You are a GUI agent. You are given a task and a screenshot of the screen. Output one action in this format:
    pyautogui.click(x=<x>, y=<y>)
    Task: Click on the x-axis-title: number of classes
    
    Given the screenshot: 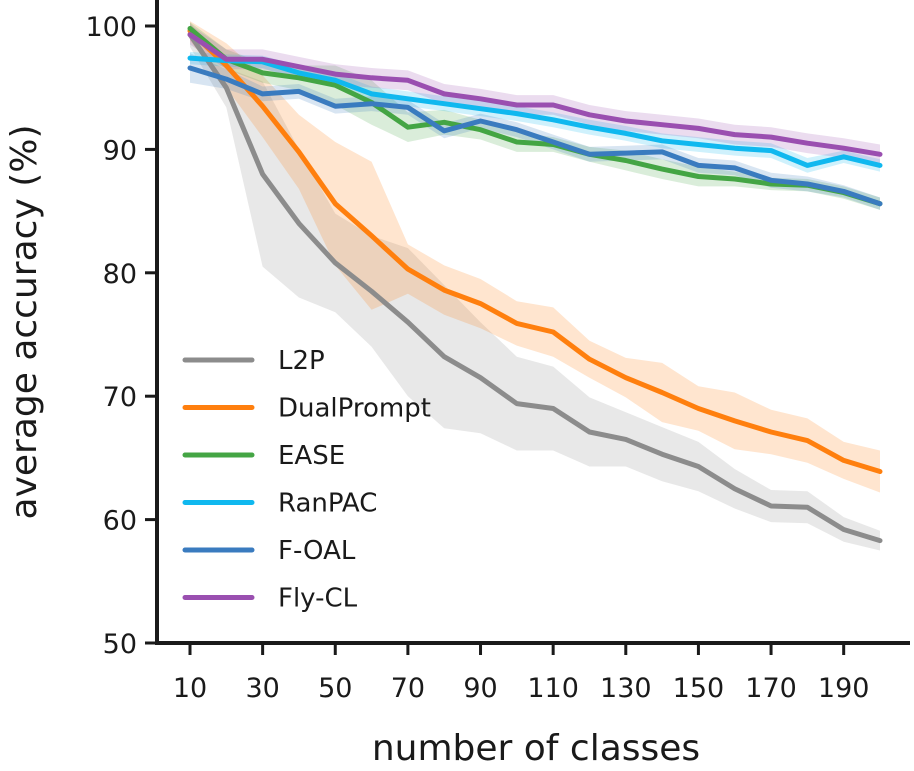 What is the action you would take?
    pyautogui.click(x=536, y=748)
    